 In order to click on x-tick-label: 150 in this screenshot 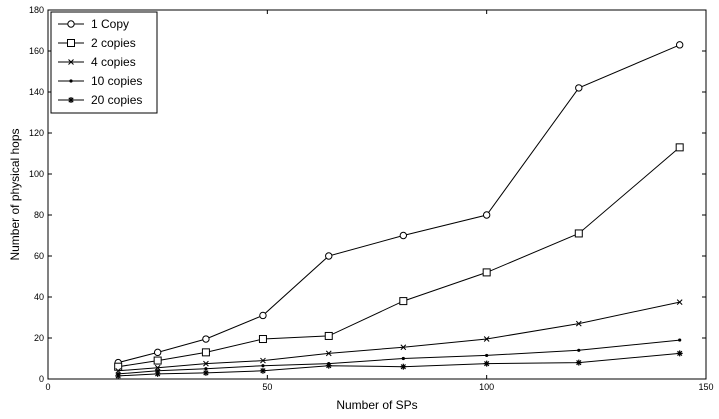, I will do `click(705, 387)`.